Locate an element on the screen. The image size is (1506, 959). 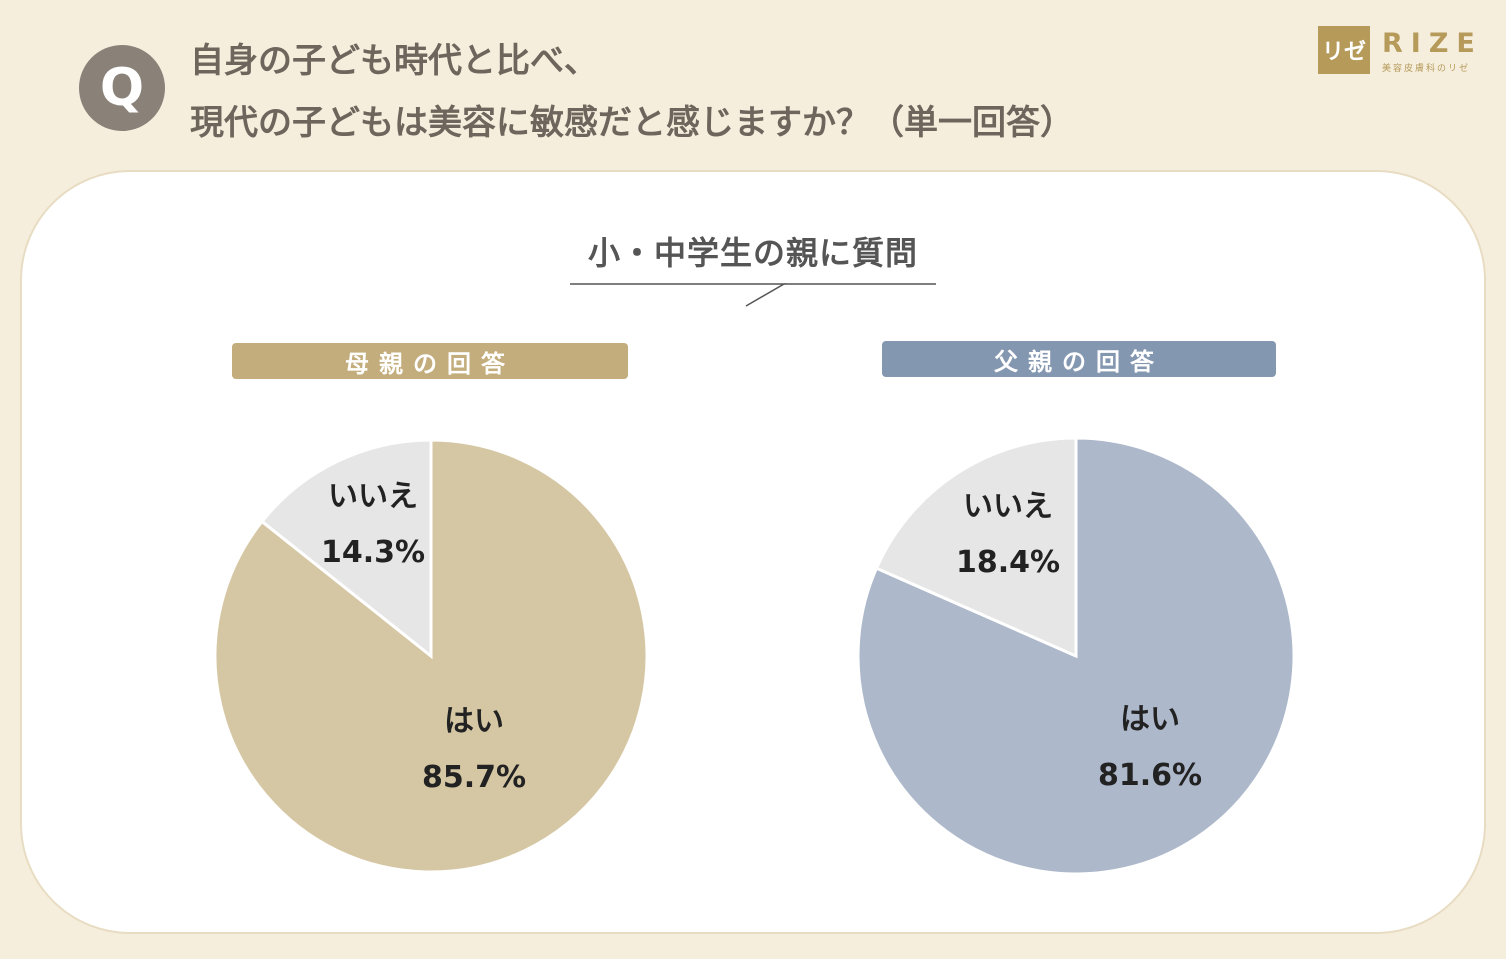
question-badge: Q is located at coordinates (122, 88).